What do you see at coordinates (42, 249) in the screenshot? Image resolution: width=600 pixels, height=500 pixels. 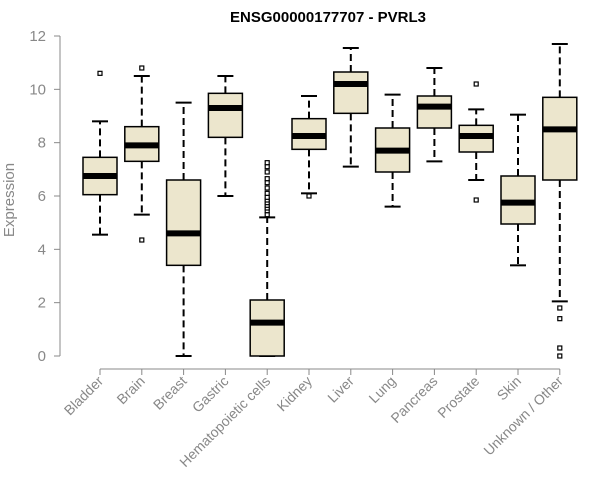 I see `y-tick-label-4: 4` at bounding box center [42, 249].